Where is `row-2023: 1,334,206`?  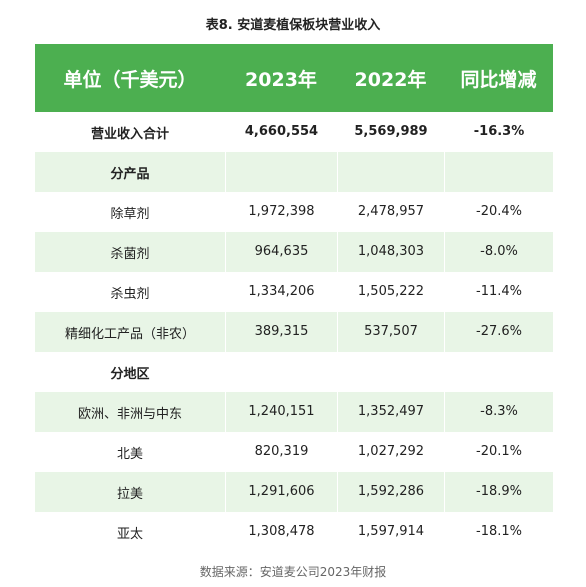
row-2023: 1,334,206 is located at coordinates (281, 292).